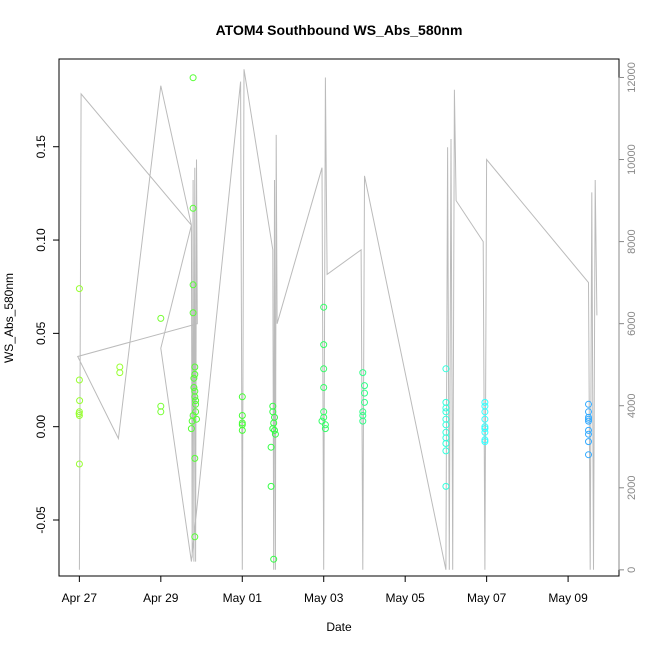 This screenshot has height=650, width=650. Describe the element at coordinates (41, 333) in the screenshot. I see `y-tick-label: 0.05` at that location.